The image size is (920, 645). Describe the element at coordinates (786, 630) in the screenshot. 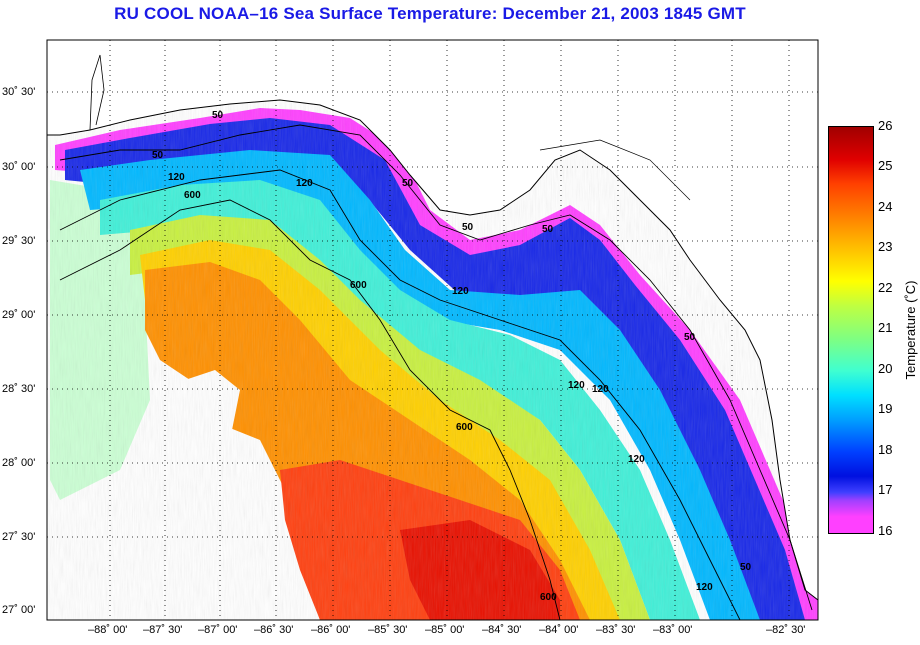

I see `lon-label: –82˚ 30'` at that location.